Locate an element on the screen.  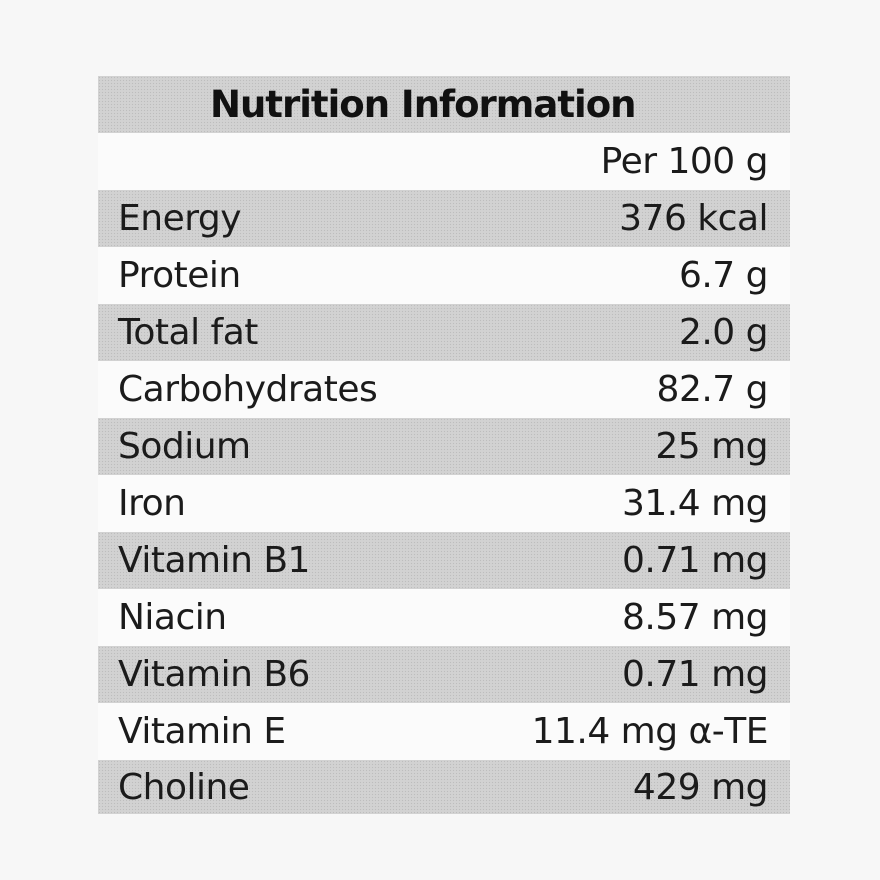
nutrient-name: Choline is located at coordinates (184, 787).